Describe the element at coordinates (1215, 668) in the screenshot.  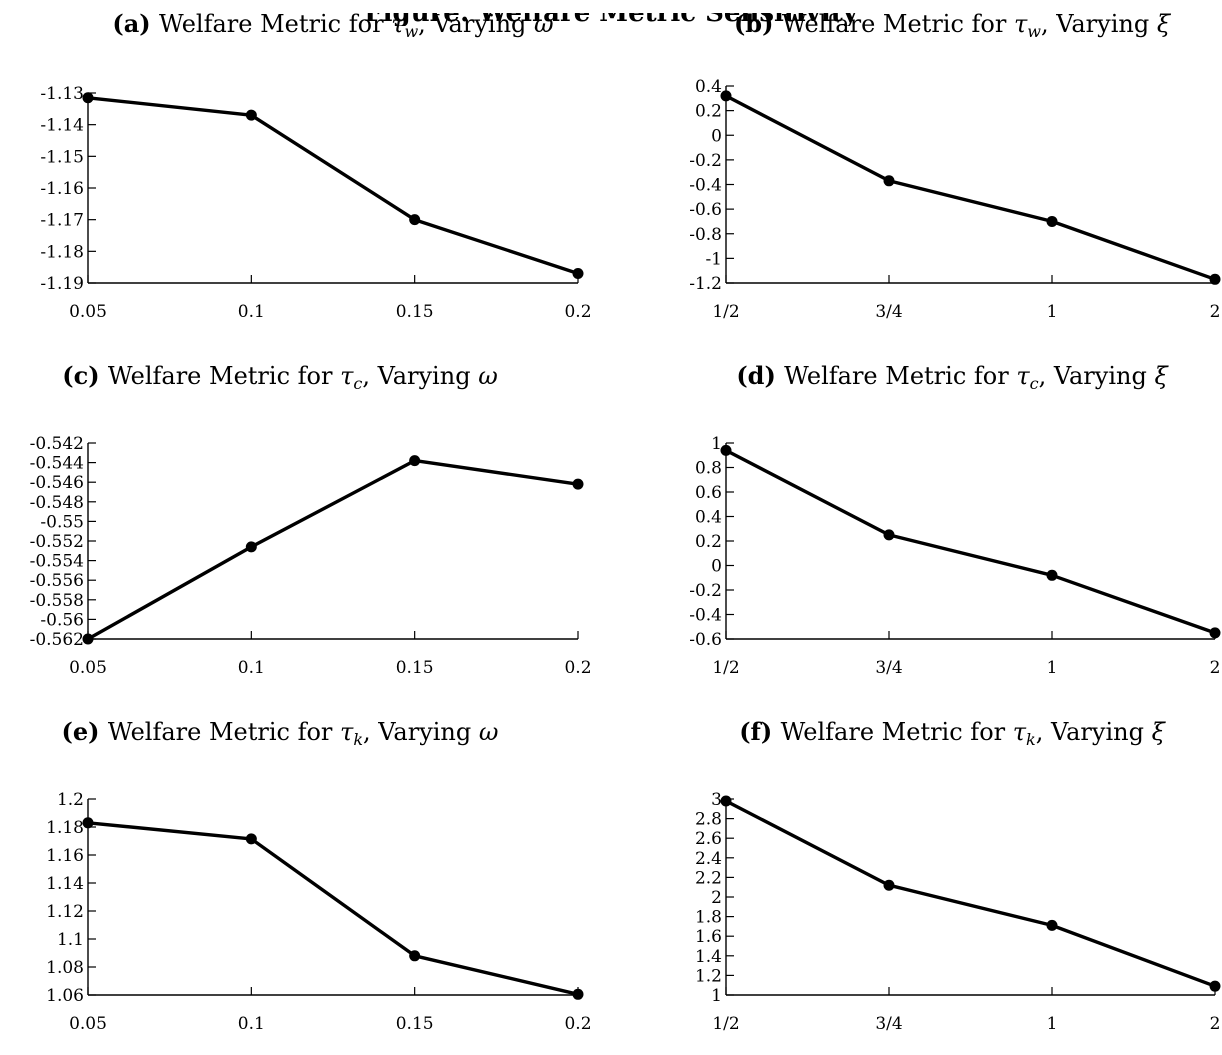
I see `x-tick-label-d: 2` at that location.